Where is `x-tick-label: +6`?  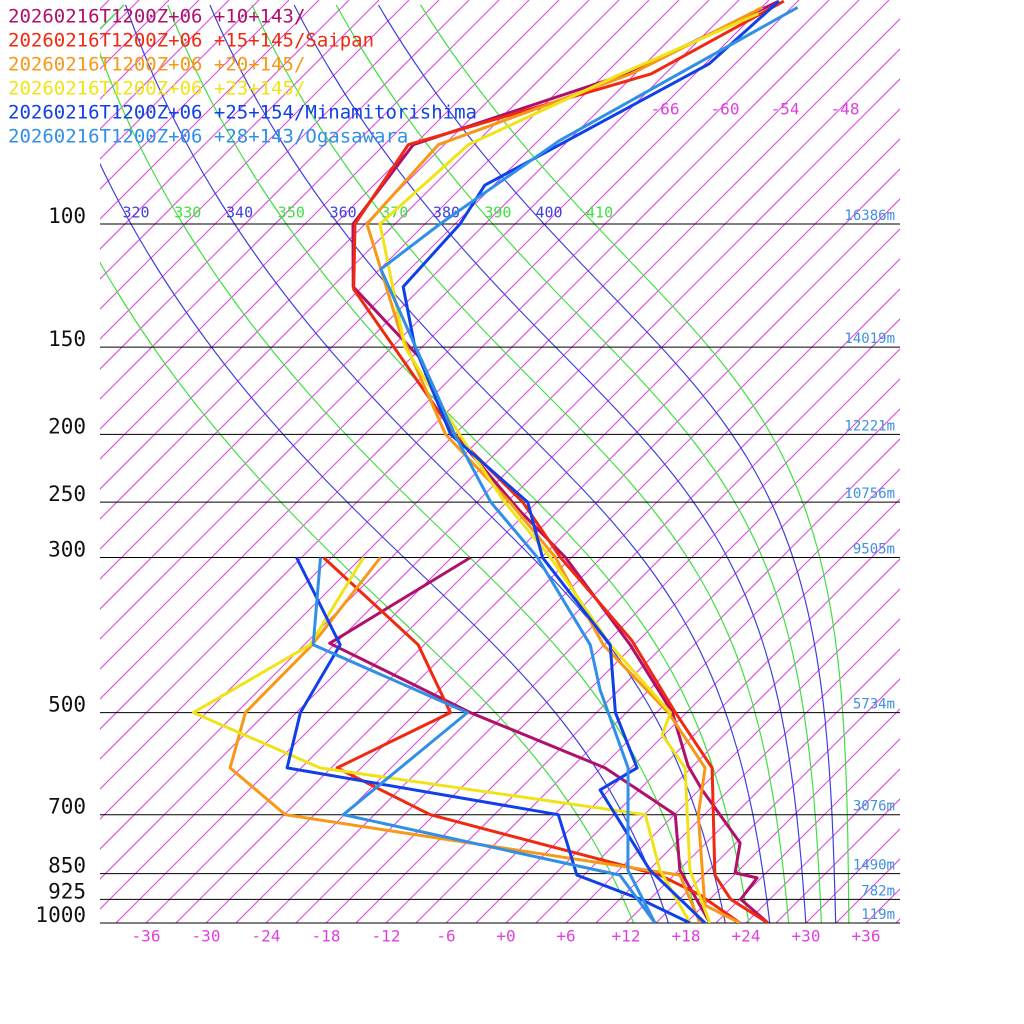 x-tick-label: +6 is located at coordinates (565, 936).